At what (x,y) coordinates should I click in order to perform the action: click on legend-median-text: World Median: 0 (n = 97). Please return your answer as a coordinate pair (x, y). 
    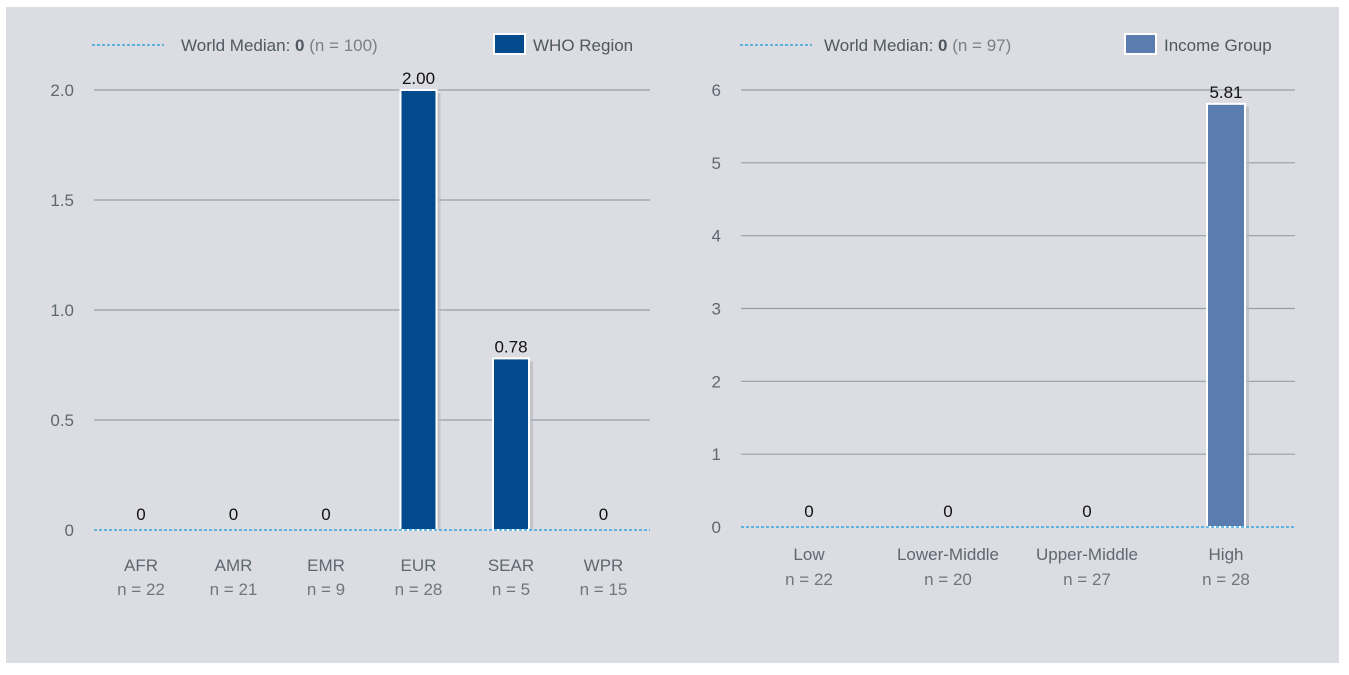
    Looking at the image, I should click on (917, 45).